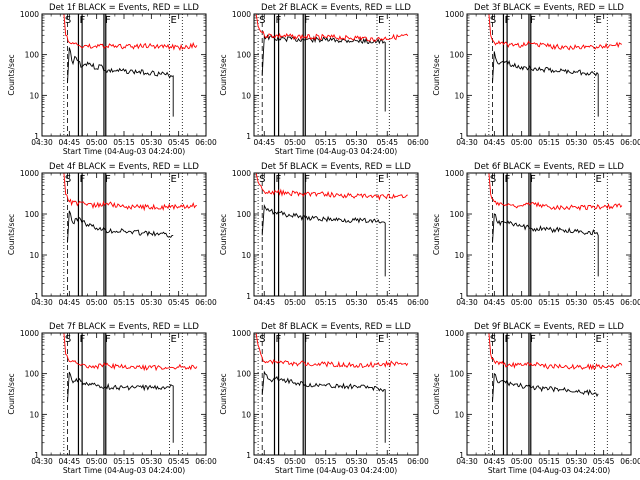  What do you see at coordinates (124, 327) in the screenshot?
I see `chart-title: Det 7f BLACK = Events, RED = LLD` at bounding box center [124, 327].